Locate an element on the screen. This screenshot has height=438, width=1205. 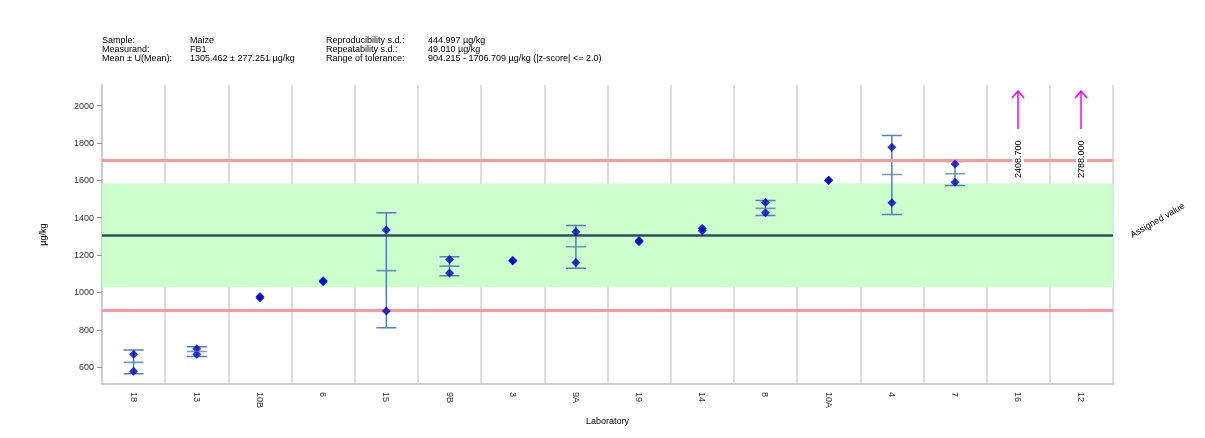
text: Repeatability s.d.: is located at coordinates (362, 48).